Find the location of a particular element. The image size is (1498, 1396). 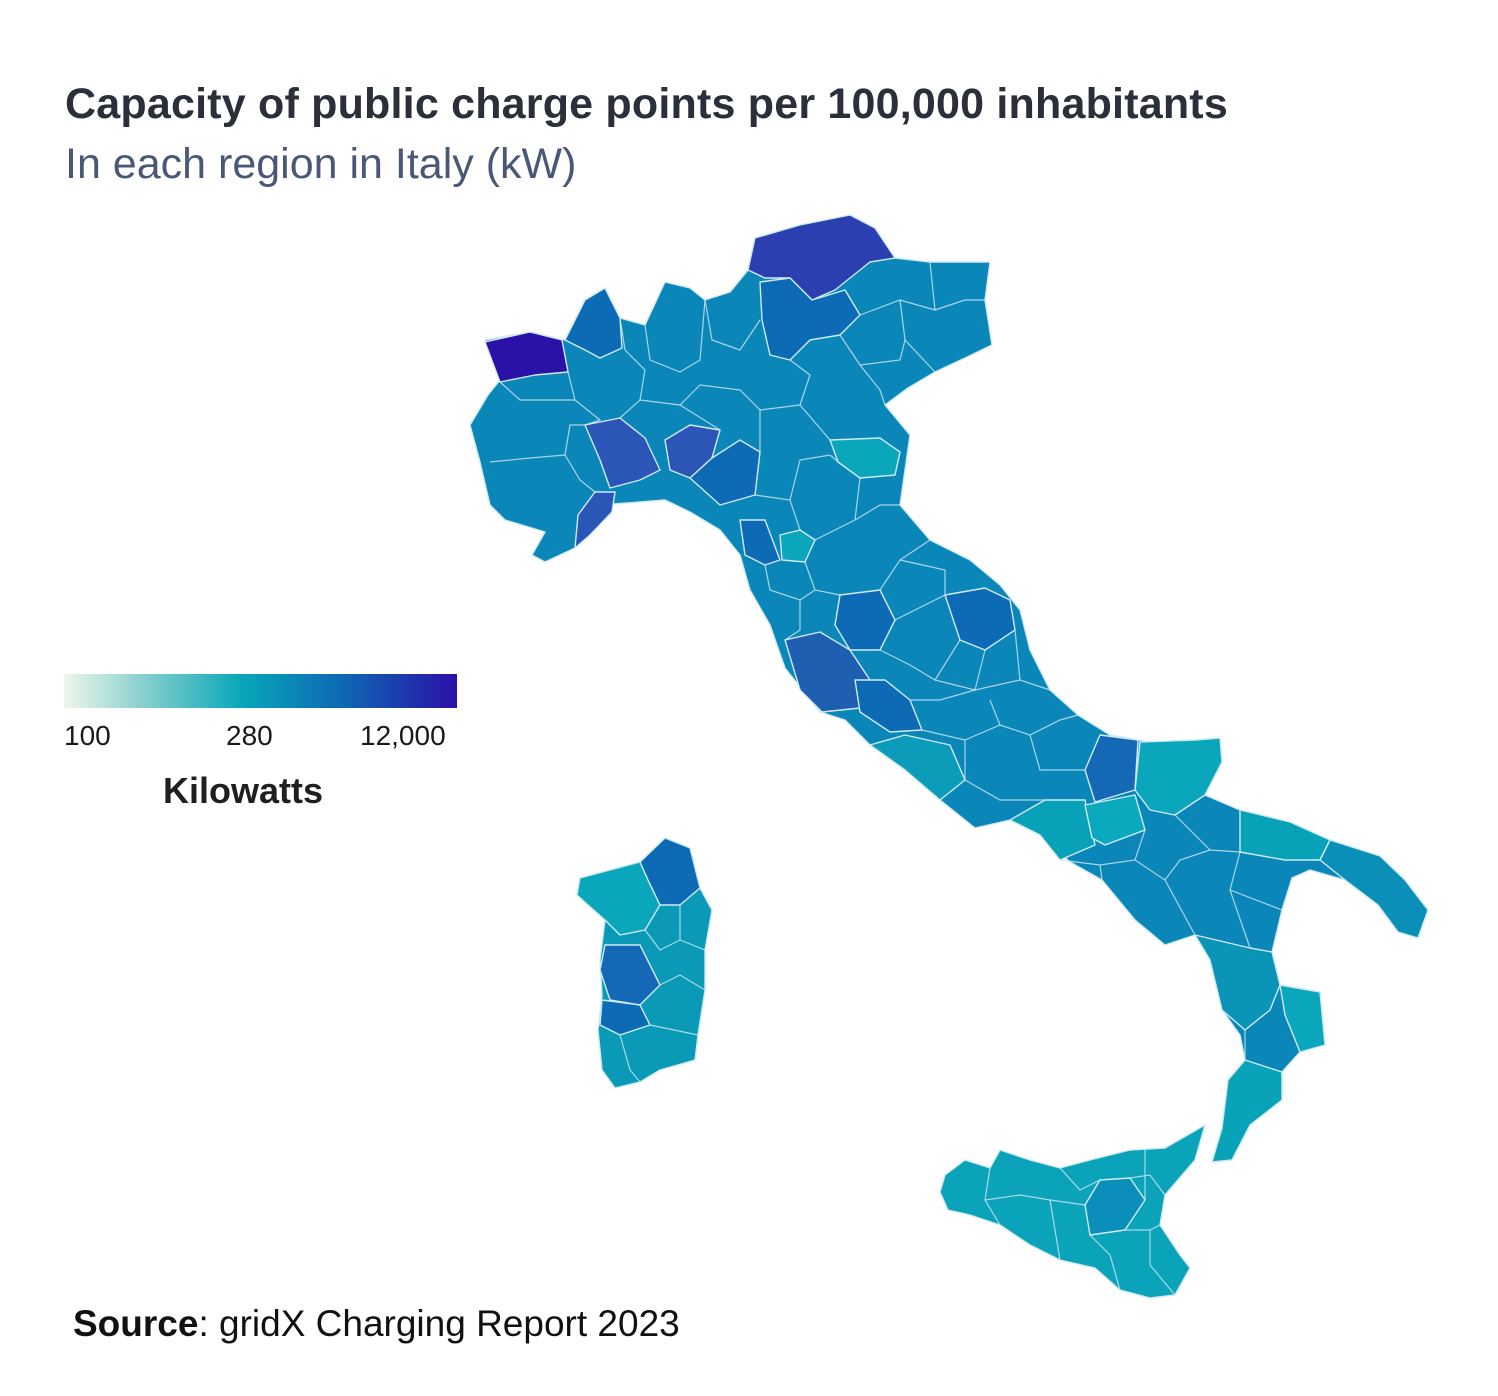

legend-title: Kilowatts is located at coordinates (243, 790).